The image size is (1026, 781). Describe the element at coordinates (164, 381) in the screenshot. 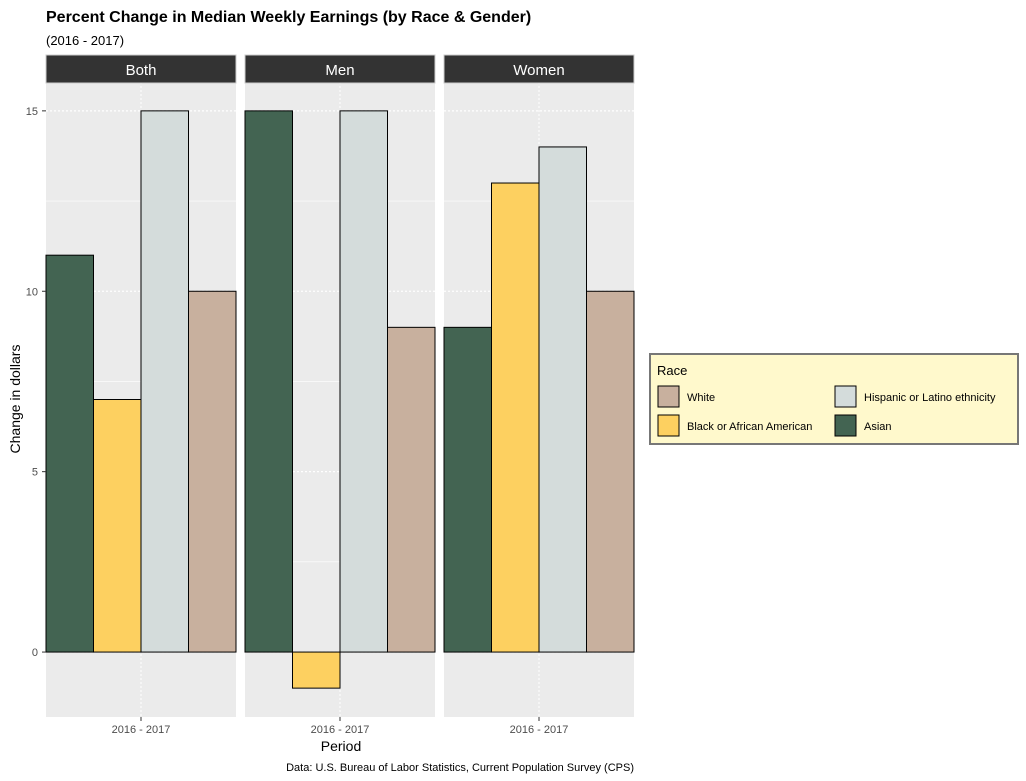

I see `bar-both-hispanic-or-latino-ethnicity` at that location.